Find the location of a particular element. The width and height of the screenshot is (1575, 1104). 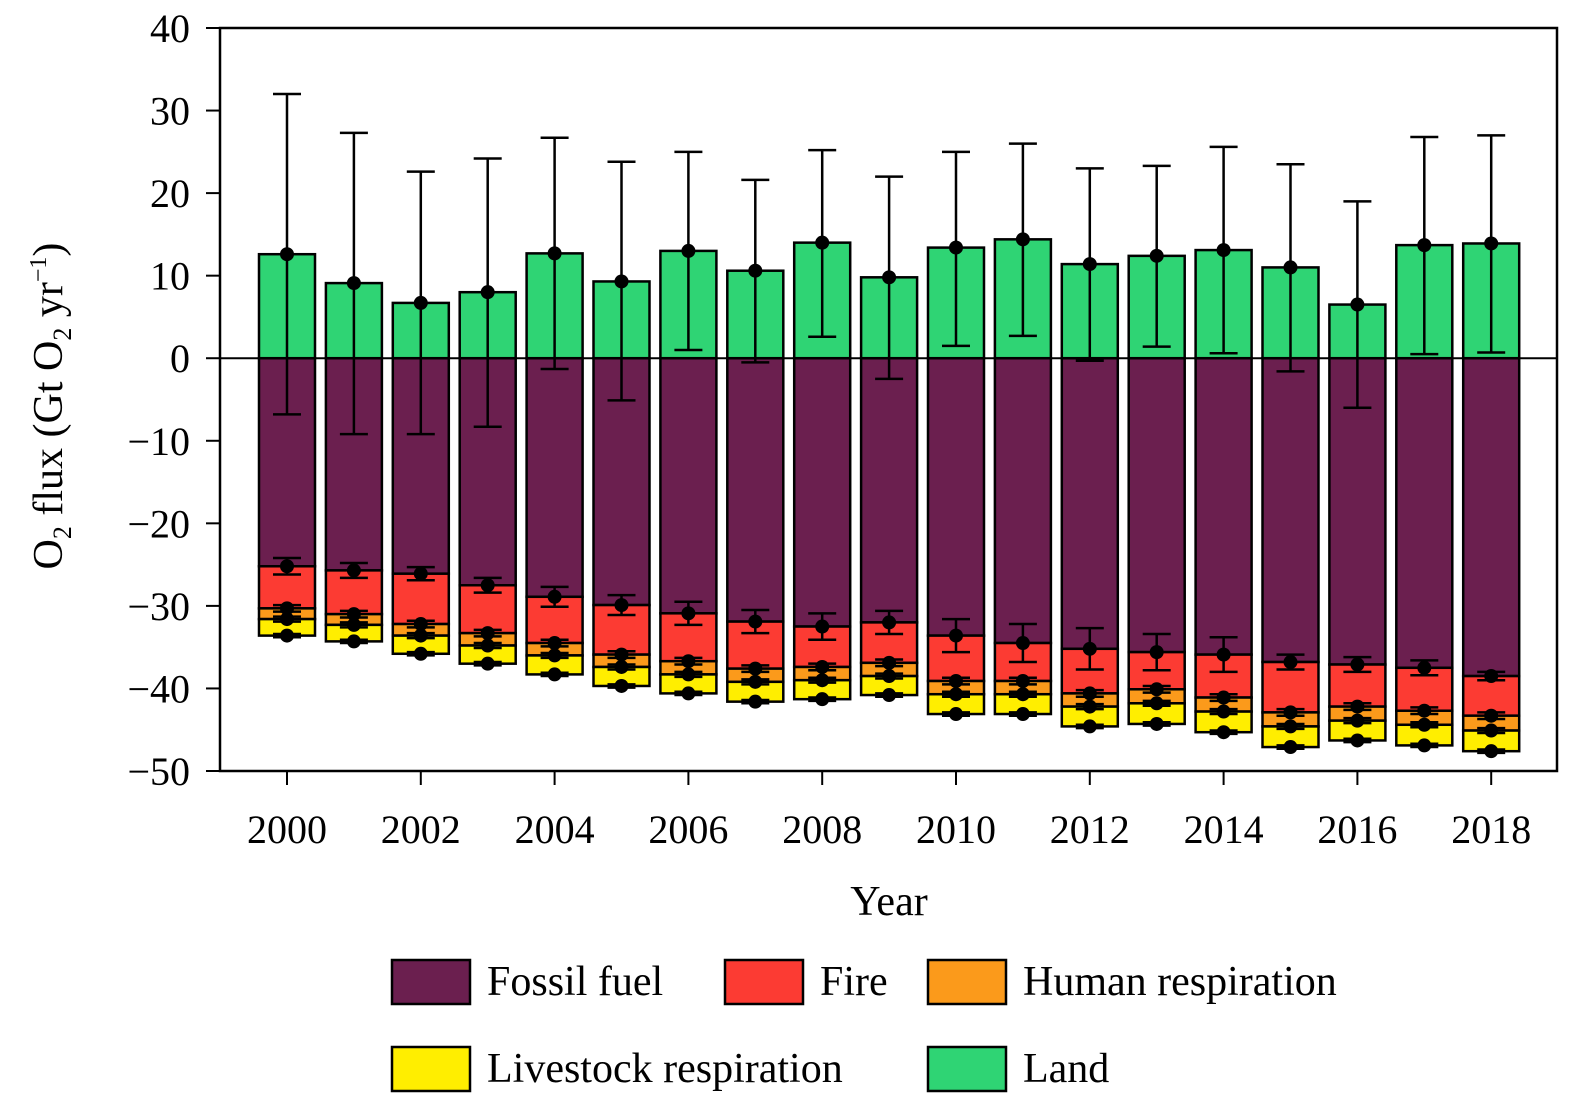

x-axis-title: Year is located at coordinates (888, 902).